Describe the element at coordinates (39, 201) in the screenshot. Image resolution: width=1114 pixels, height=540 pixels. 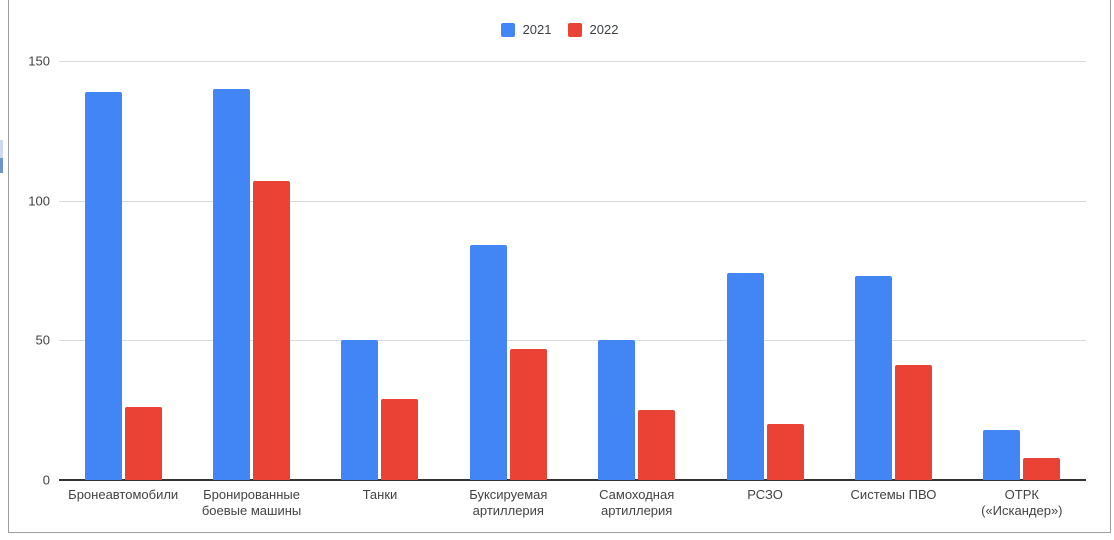
I see `y-tick-100: 100` at that location.